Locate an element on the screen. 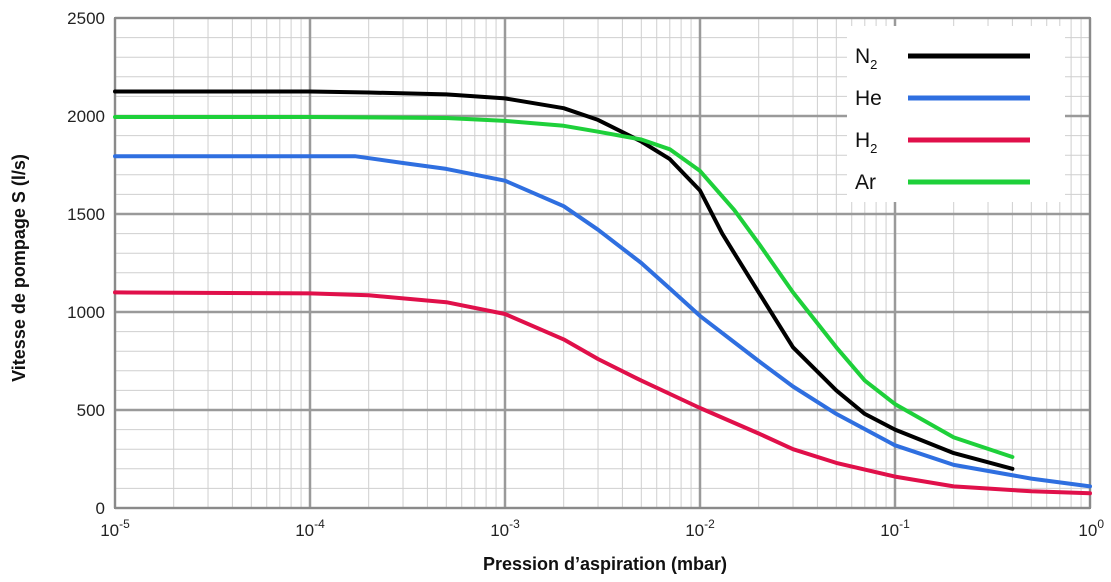 The image size is (1111, 582). x-axis-ticks: 10⁻⁵ 10⁻⁴ 10⁻³ 10⁻² 10⁻¹ 10⁰ is located at coordinates (602, 528).